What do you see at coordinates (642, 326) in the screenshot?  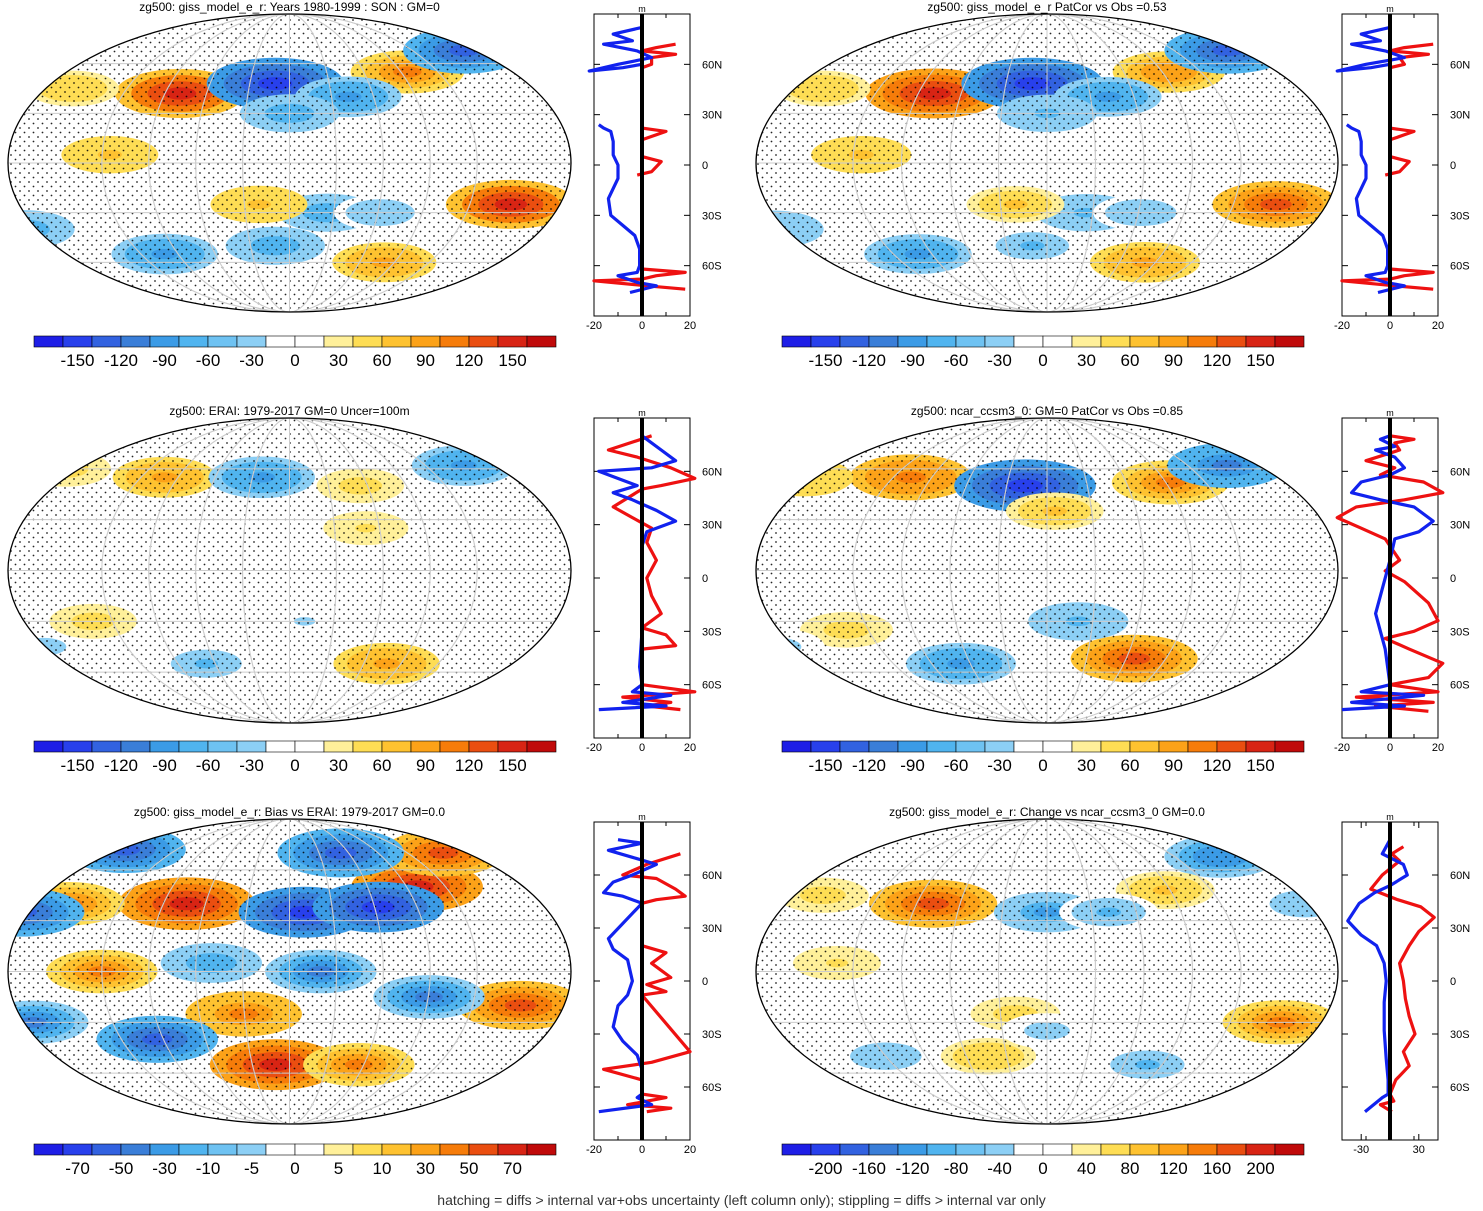 I see `profile-x-label: 0` at bounding box center [642, 326].